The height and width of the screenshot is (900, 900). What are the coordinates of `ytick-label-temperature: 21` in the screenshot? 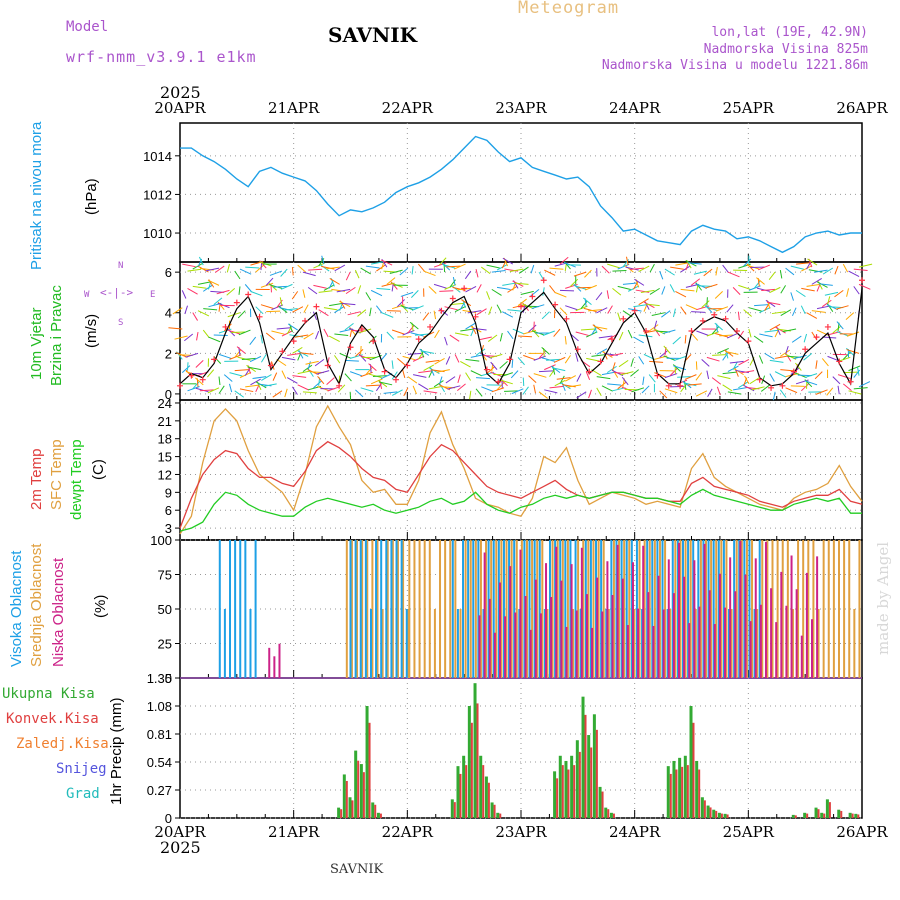 It's located at (165, 421).